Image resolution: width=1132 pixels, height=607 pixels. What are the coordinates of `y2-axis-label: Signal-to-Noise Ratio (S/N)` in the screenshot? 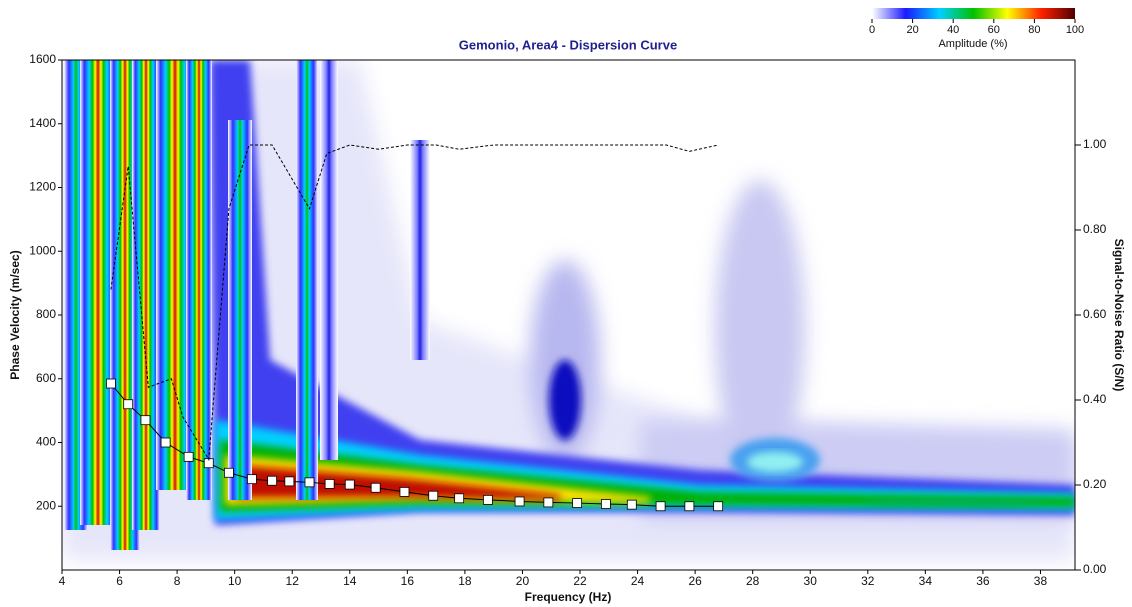 It's located at (1119, 315).